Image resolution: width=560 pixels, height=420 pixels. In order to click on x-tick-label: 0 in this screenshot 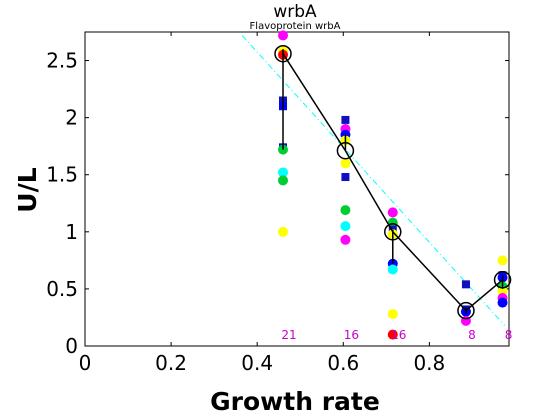, I will do `click(85, 363)`.